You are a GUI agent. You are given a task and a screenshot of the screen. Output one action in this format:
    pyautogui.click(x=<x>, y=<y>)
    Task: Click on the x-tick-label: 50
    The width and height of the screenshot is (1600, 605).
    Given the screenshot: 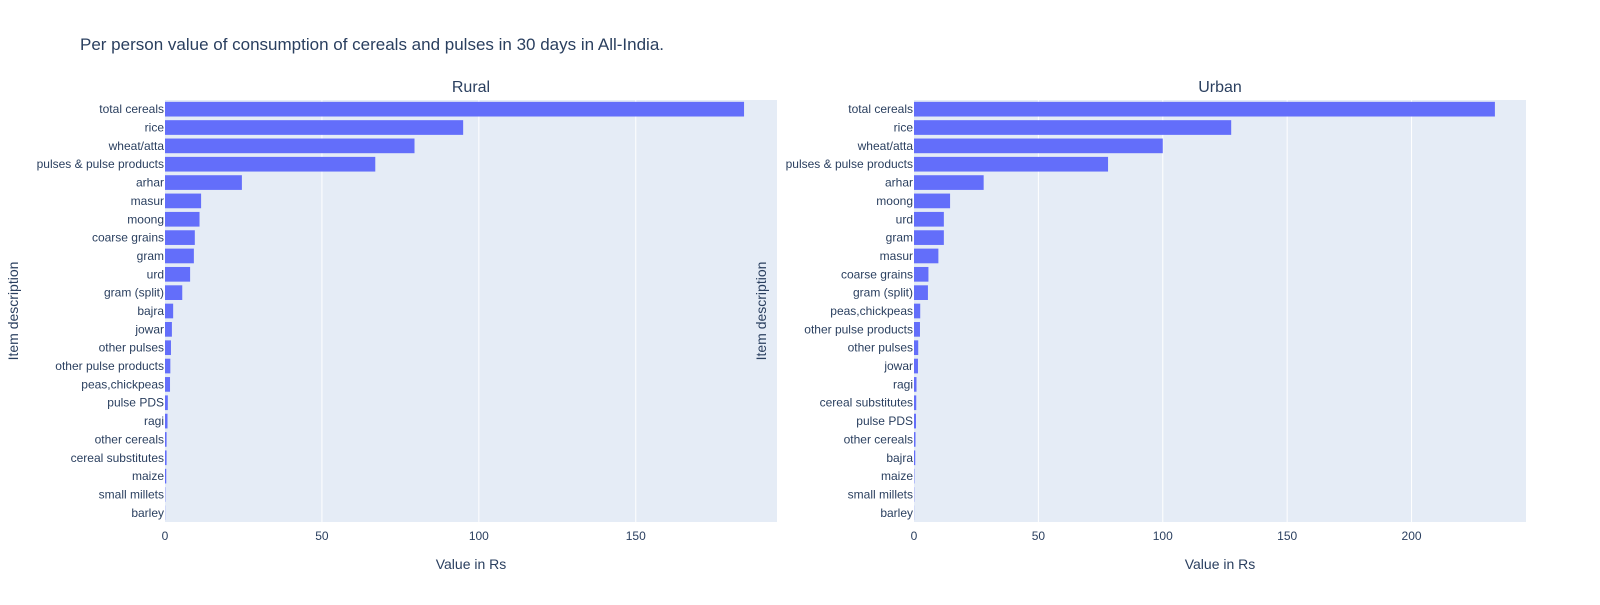 What is the action you would take?
    pyautogui.click(x=1039, y=536)
    